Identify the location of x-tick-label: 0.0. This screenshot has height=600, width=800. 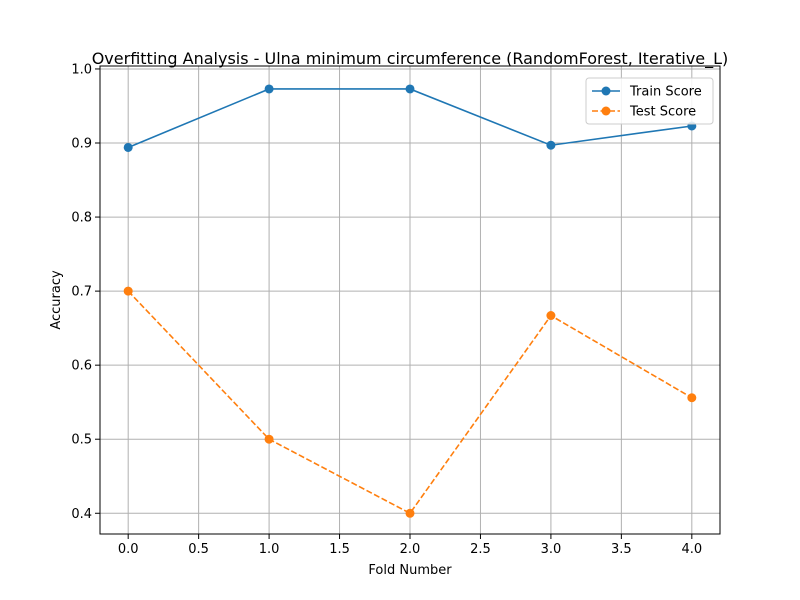
(128, 549).